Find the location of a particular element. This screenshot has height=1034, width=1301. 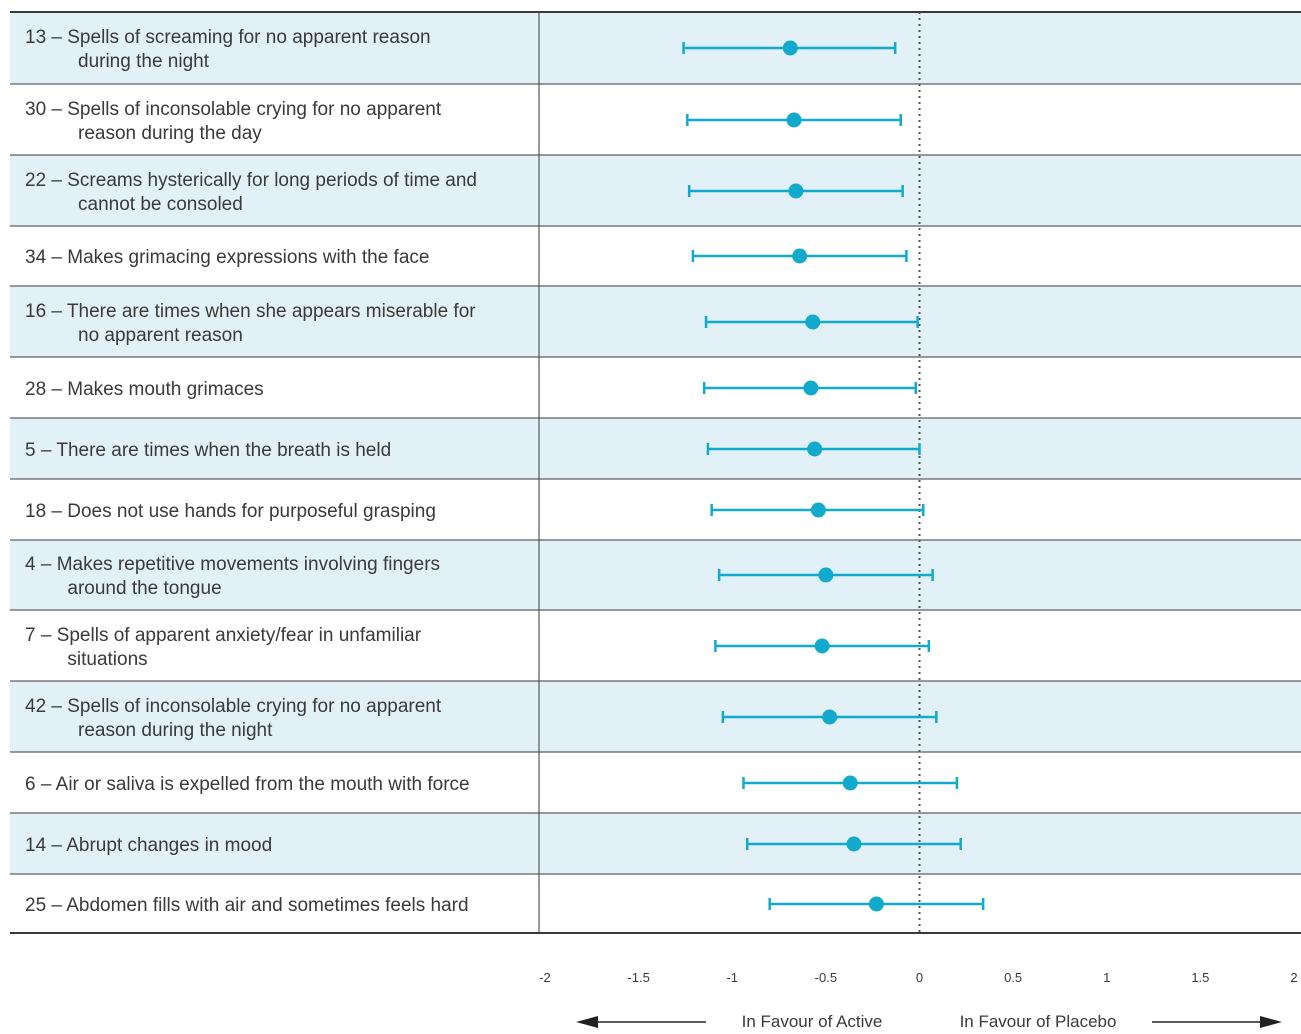

row-label-continuation: situations is located at coordinates (107, 659).